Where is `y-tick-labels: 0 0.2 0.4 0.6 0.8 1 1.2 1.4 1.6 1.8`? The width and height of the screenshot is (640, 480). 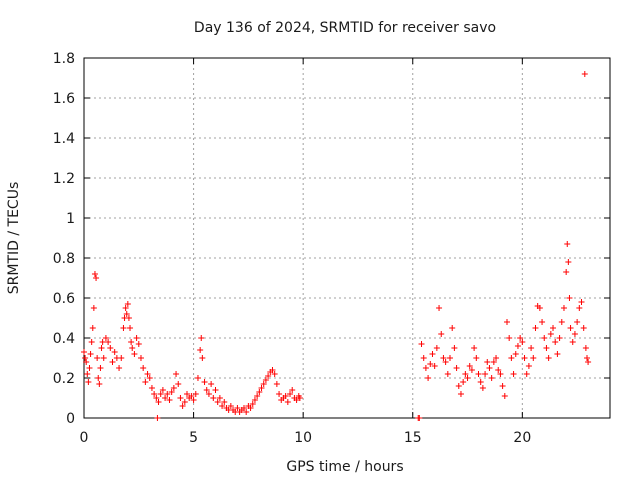 y-tick-labels: 0 0.2 0.4 0.6 0.8 1 1.2 1.4 1.6 1.8 is located at coordinates (64, 239).